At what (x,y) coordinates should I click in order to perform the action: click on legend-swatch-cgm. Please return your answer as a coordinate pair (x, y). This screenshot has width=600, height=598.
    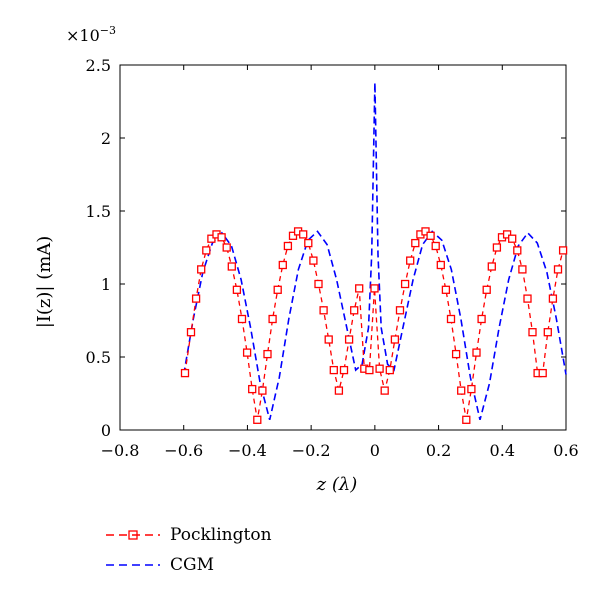
    Looking at the image, I should click on (133, 565).